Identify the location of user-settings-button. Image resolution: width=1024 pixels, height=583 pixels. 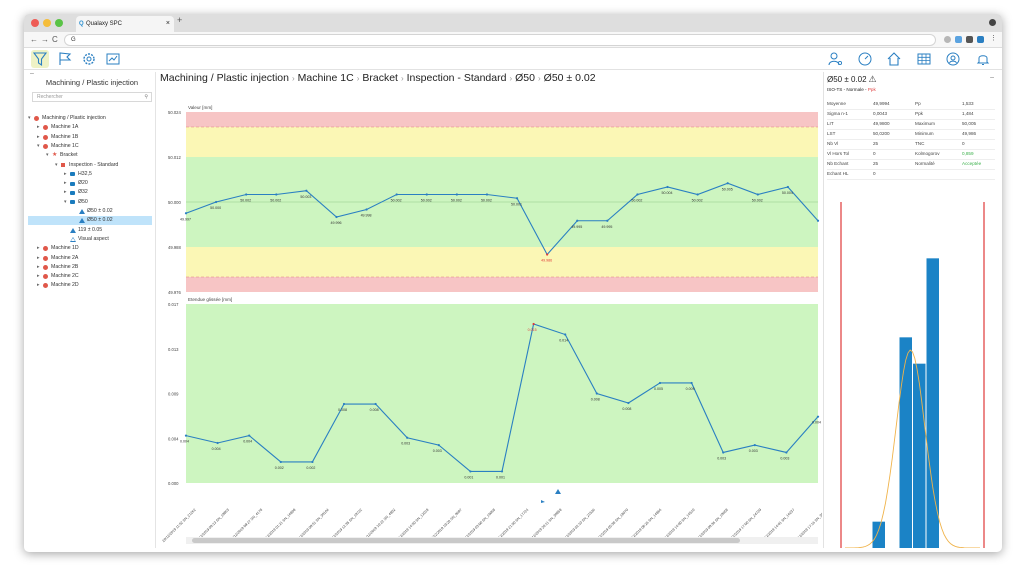
(835, 59).